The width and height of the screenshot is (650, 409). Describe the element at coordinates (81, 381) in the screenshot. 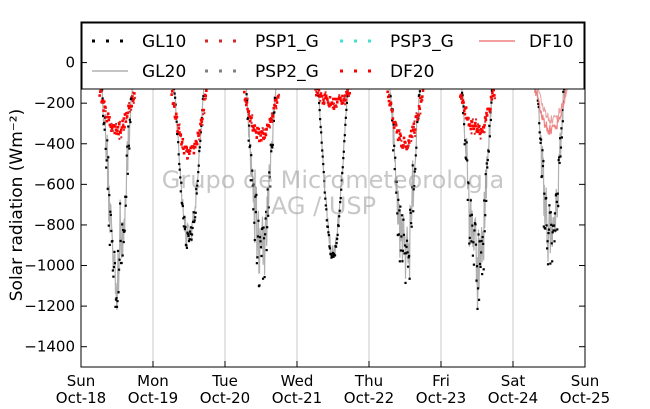

I see `x-tick-day-label: Sun` at that location.